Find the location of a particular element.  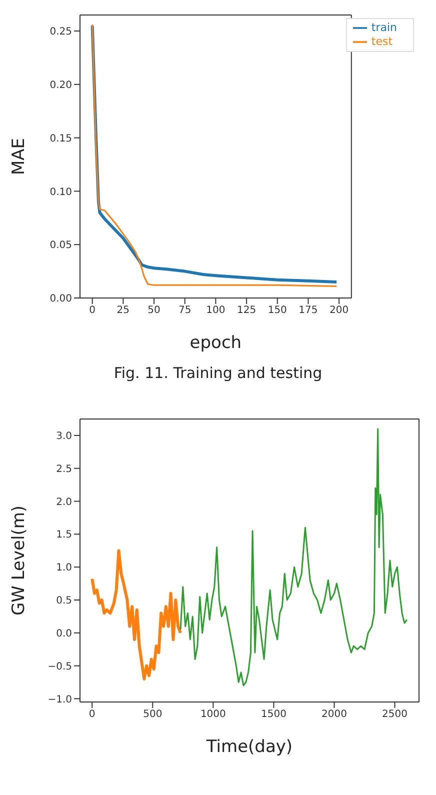

y-tick-label: 0.20 is located at coordinates (61, 85).